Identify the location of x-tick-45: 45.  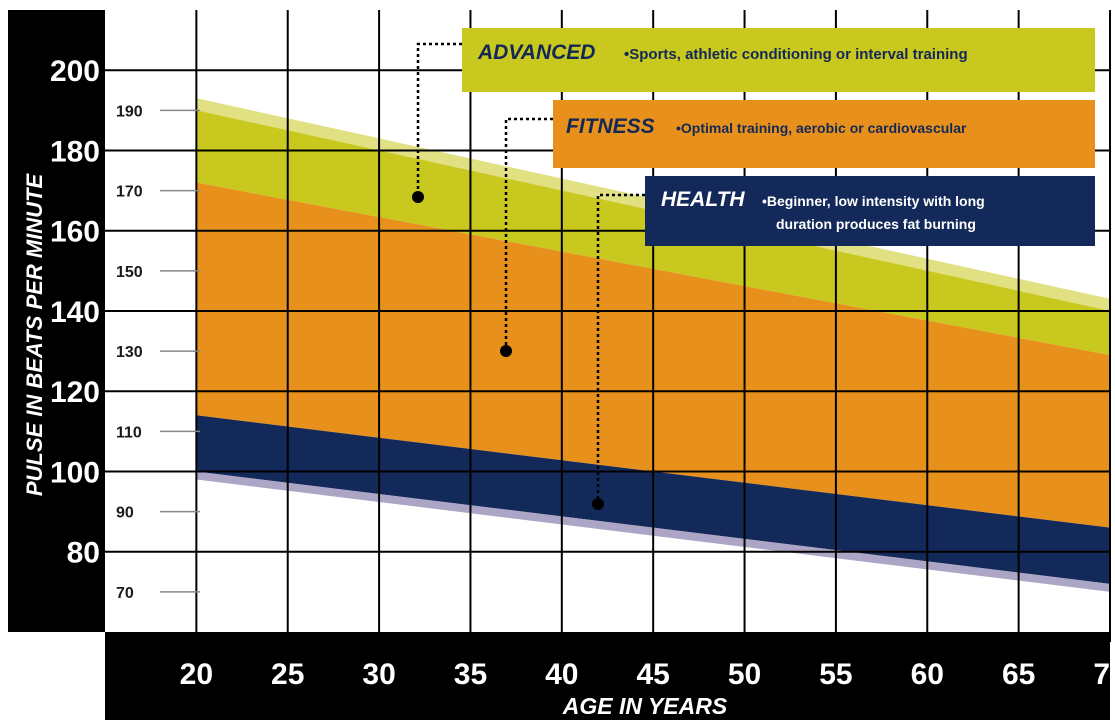
(652, 674).